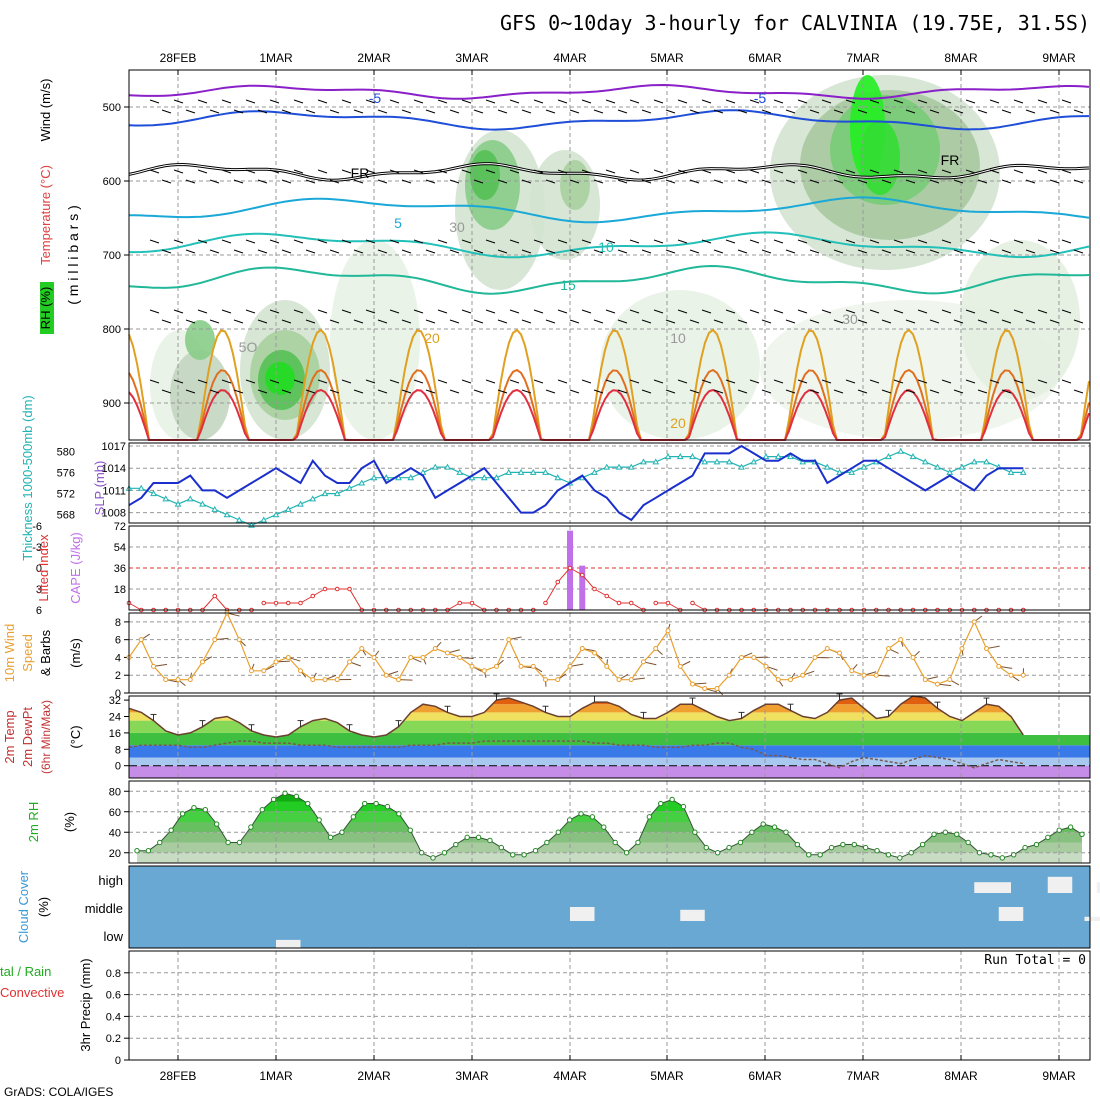 Image resolution: width=1100 pixels, height=1100 pixels. I want to click on dewpoint-line, so click(576, 754).